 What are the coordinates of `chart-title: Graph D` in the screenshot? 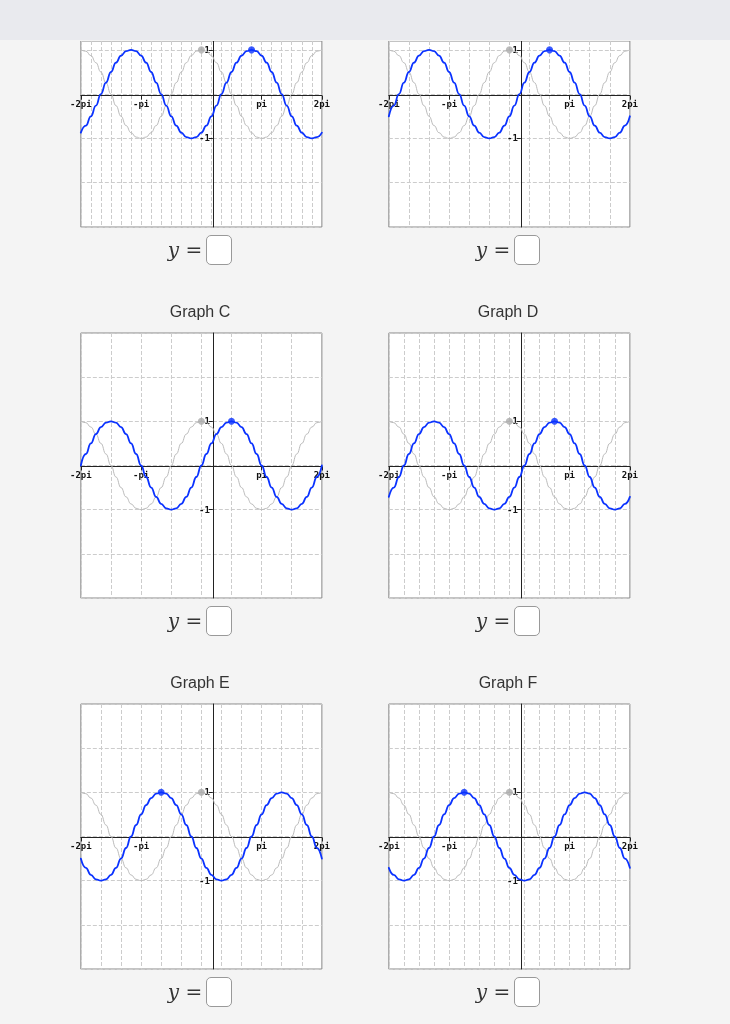 It's located at (508, 311).